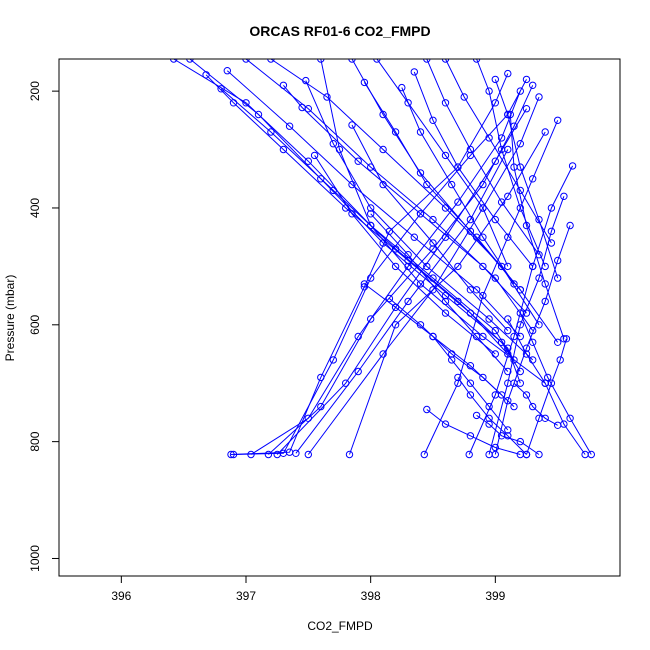  What do you see at coordinates (35, 558) in the screenshot?
I see `y-tick-label: 1000` at bounding box center [35, 558].